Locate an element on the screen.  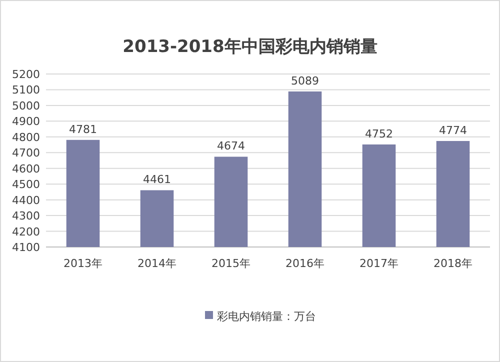
legend-label: 彩电内销销量：万台 is located at coordinates (266, 316).